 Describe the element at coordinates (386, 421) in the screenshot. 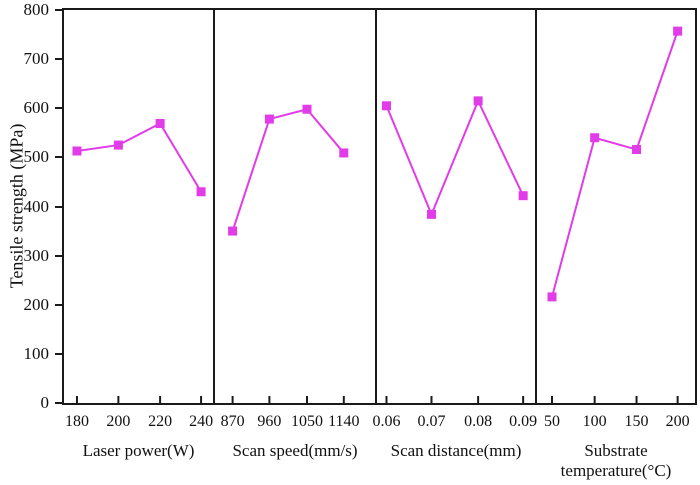

I see `x-tick-label: 0.06` at that location.